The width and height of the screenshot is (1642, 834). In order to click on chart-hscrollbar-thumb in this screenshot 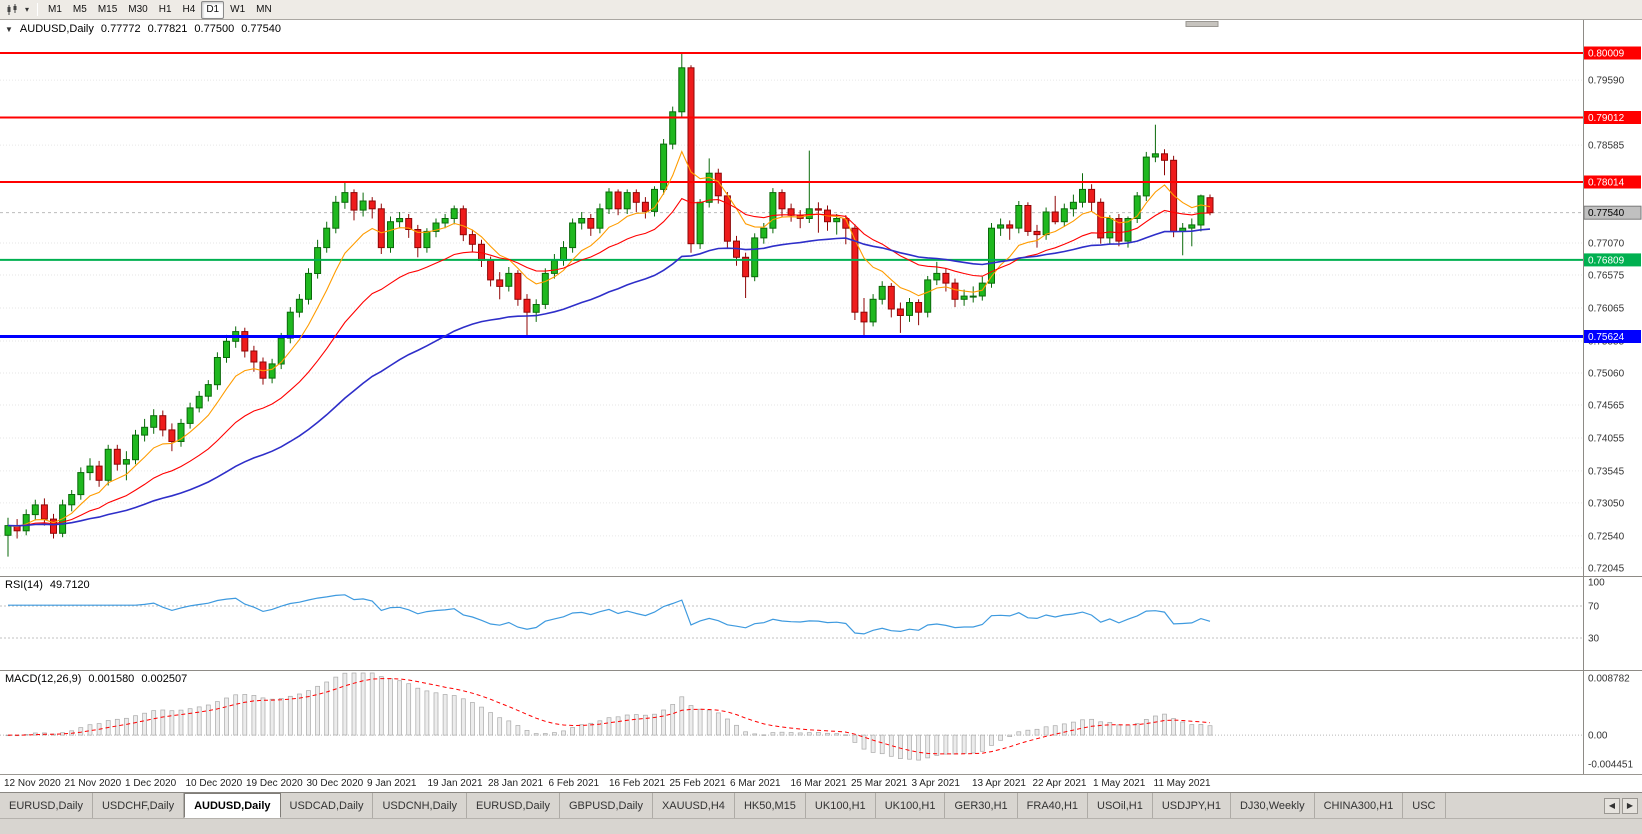, I will do `click(1202, 24)`.